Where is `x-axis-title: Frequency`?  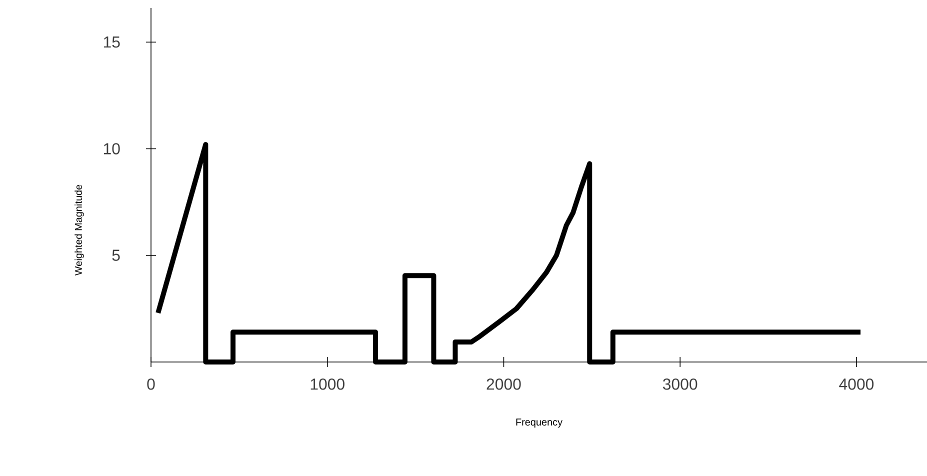 x-axis-title: Frequency is located at coordinates (539, 423).